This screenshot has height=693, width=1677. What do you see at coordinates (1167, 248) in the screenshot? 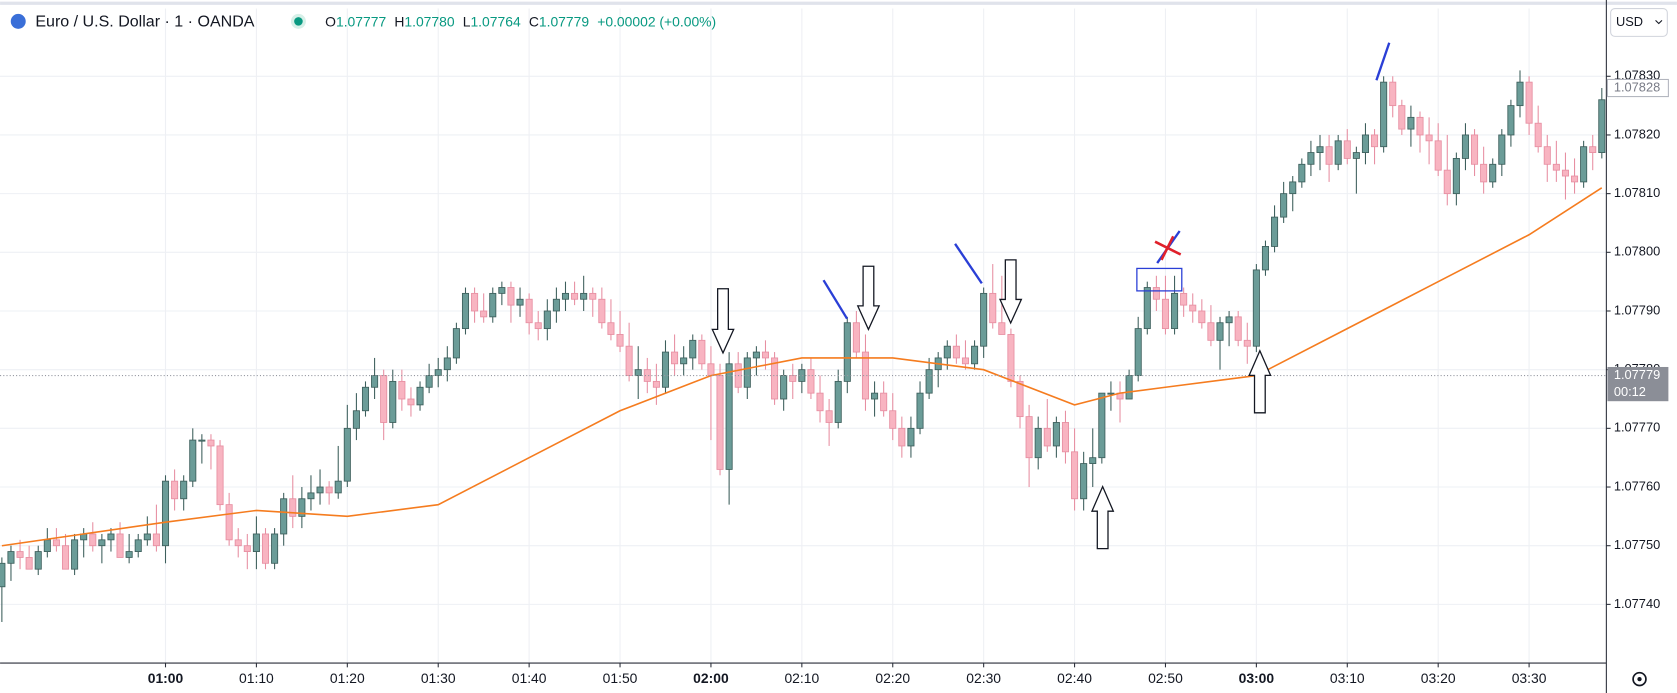
I see `cross-mark` at bounding box center [1167, 248].